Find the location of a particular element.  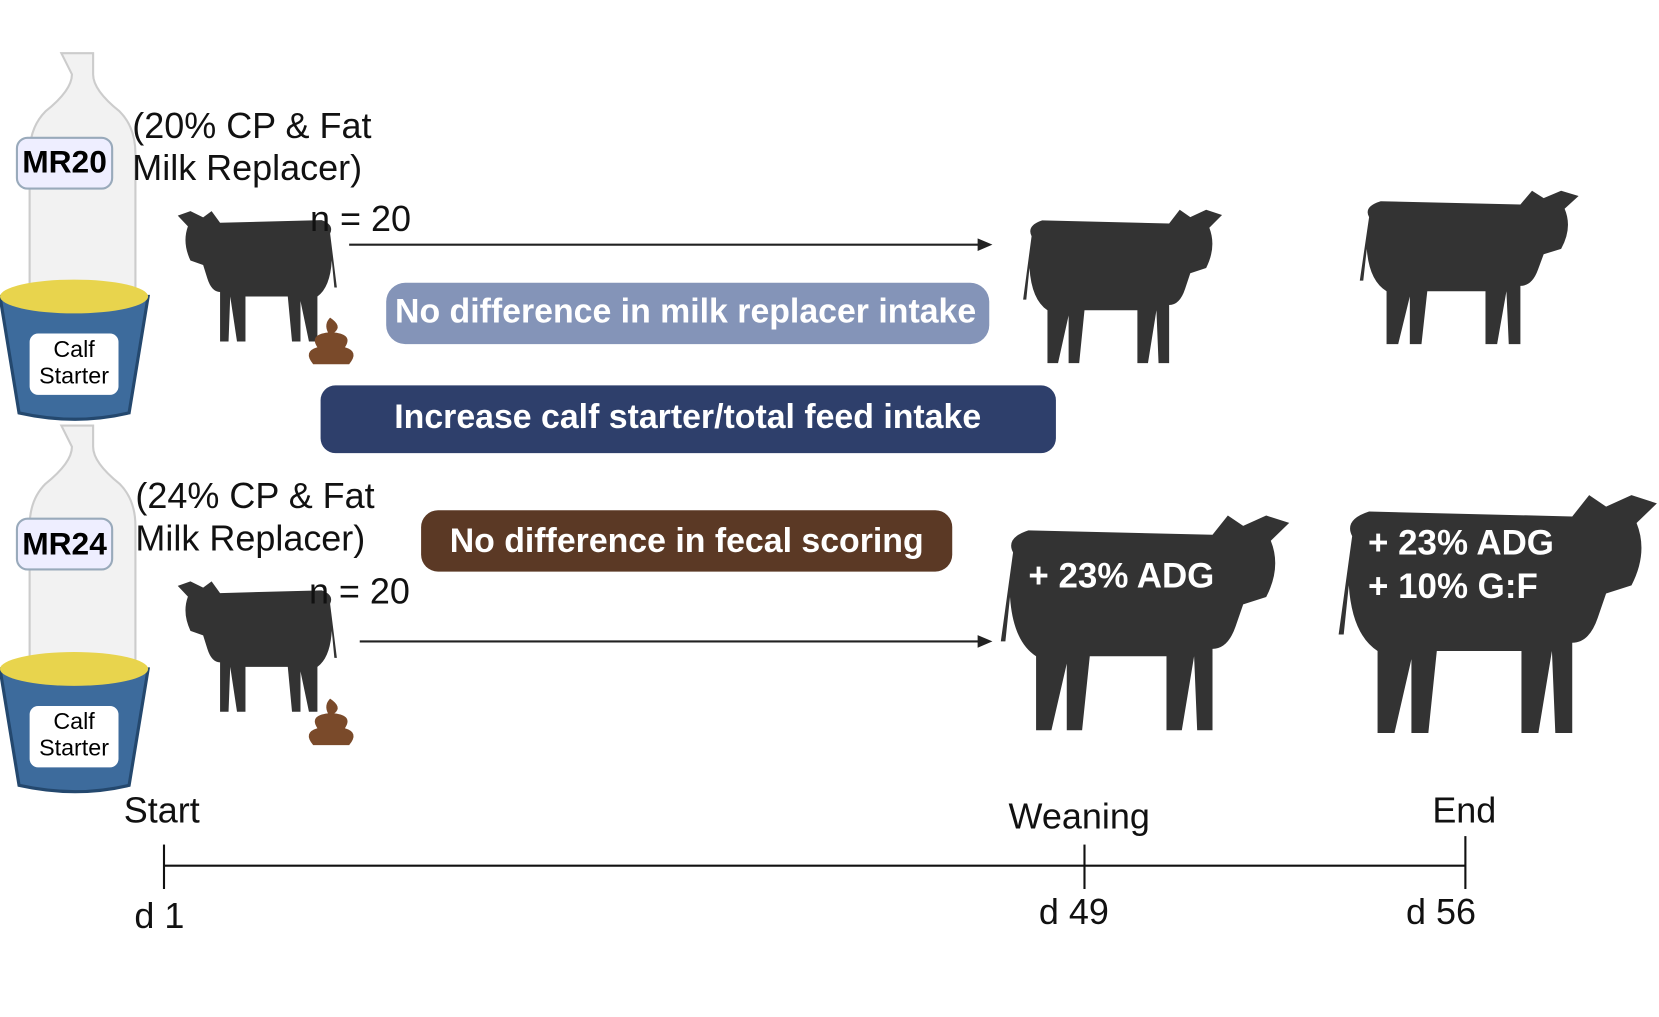

milestone: Start is located at coordinates (162, 809).